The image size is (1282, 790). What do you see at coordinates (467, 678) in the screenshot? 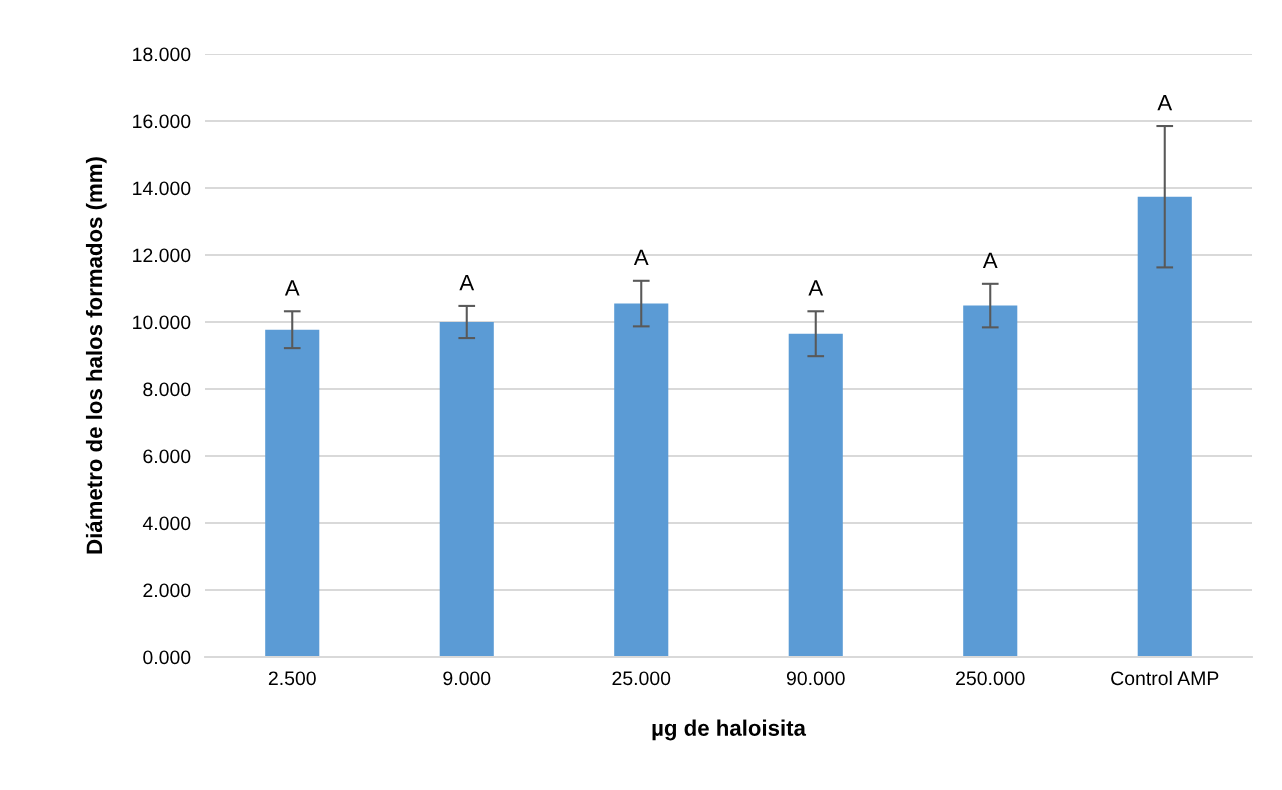
I see `x-tick-label: 9.000` at bounding box center [467, 678].